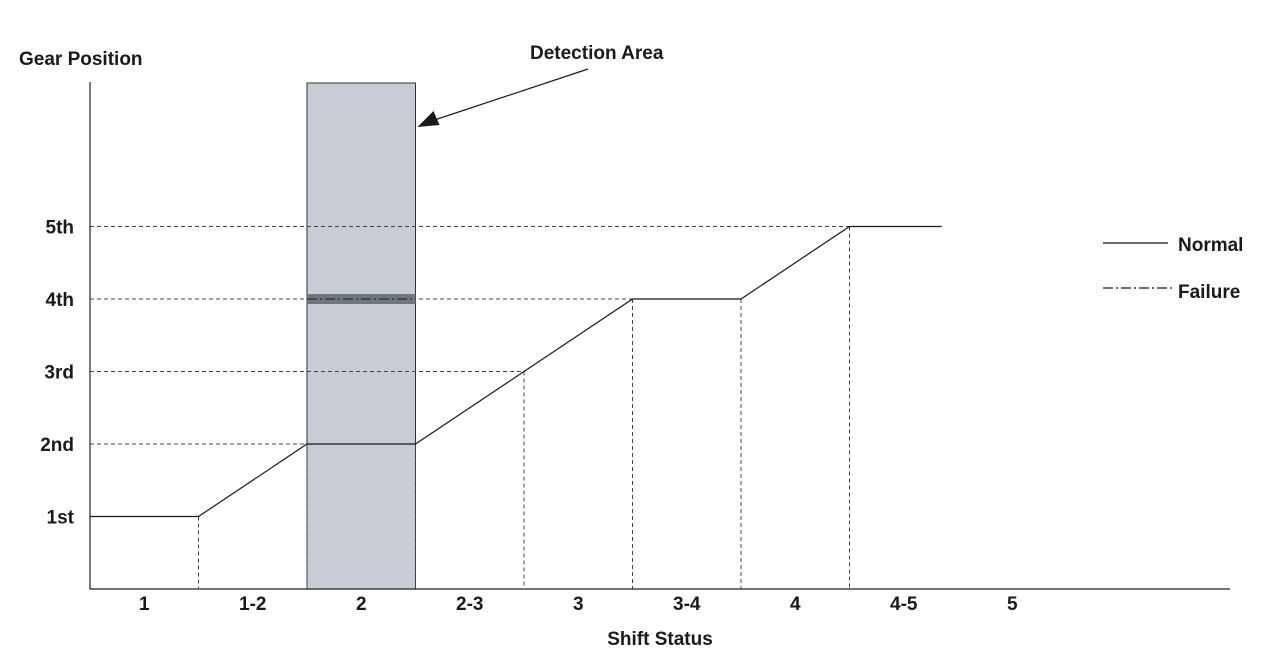  Describe the element at coordinates (59, 373) in the screenshot. I see `y-tick-label: 3rd` at that location.